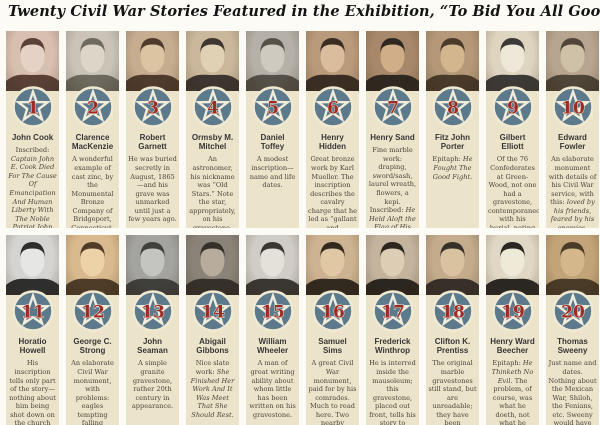 The height and width of the screenshot is (425, 600). I want to click on person-name: Fitz John Porter, so click(452, 142).